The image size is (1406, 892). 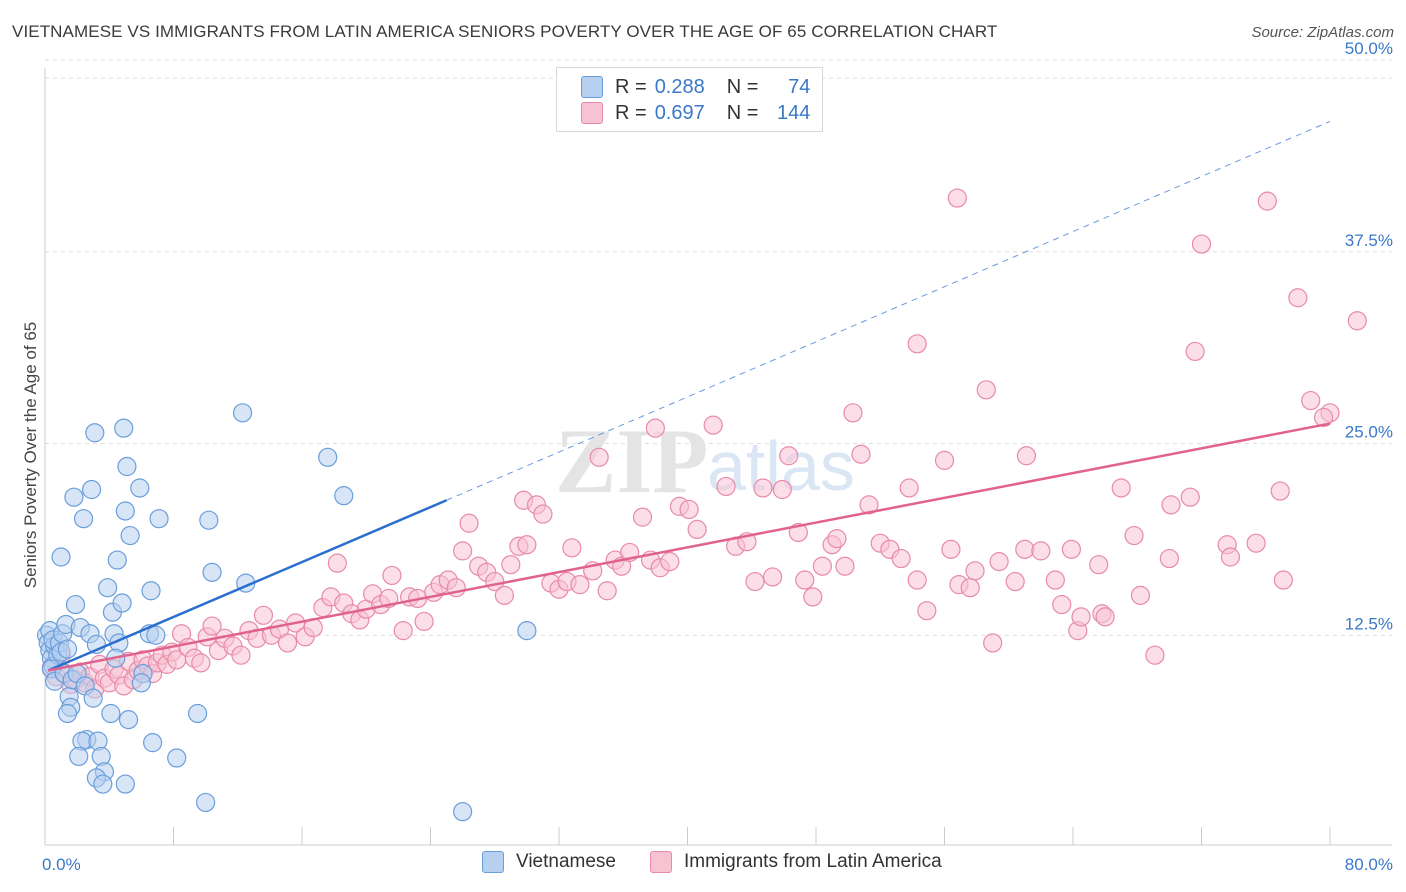 What do you see at coordinates (679, 86) in the screenshot?
I see `legend-r-value: 0.288` at bounding box center [679, 86].